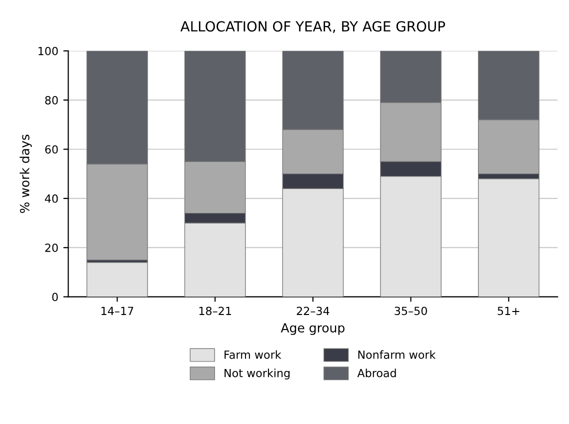 The width and height of the screenshot is (569, 424). Describe the element at coordinates (257, 374) in the screenshot. I see `legend-label: Not working` at that location.